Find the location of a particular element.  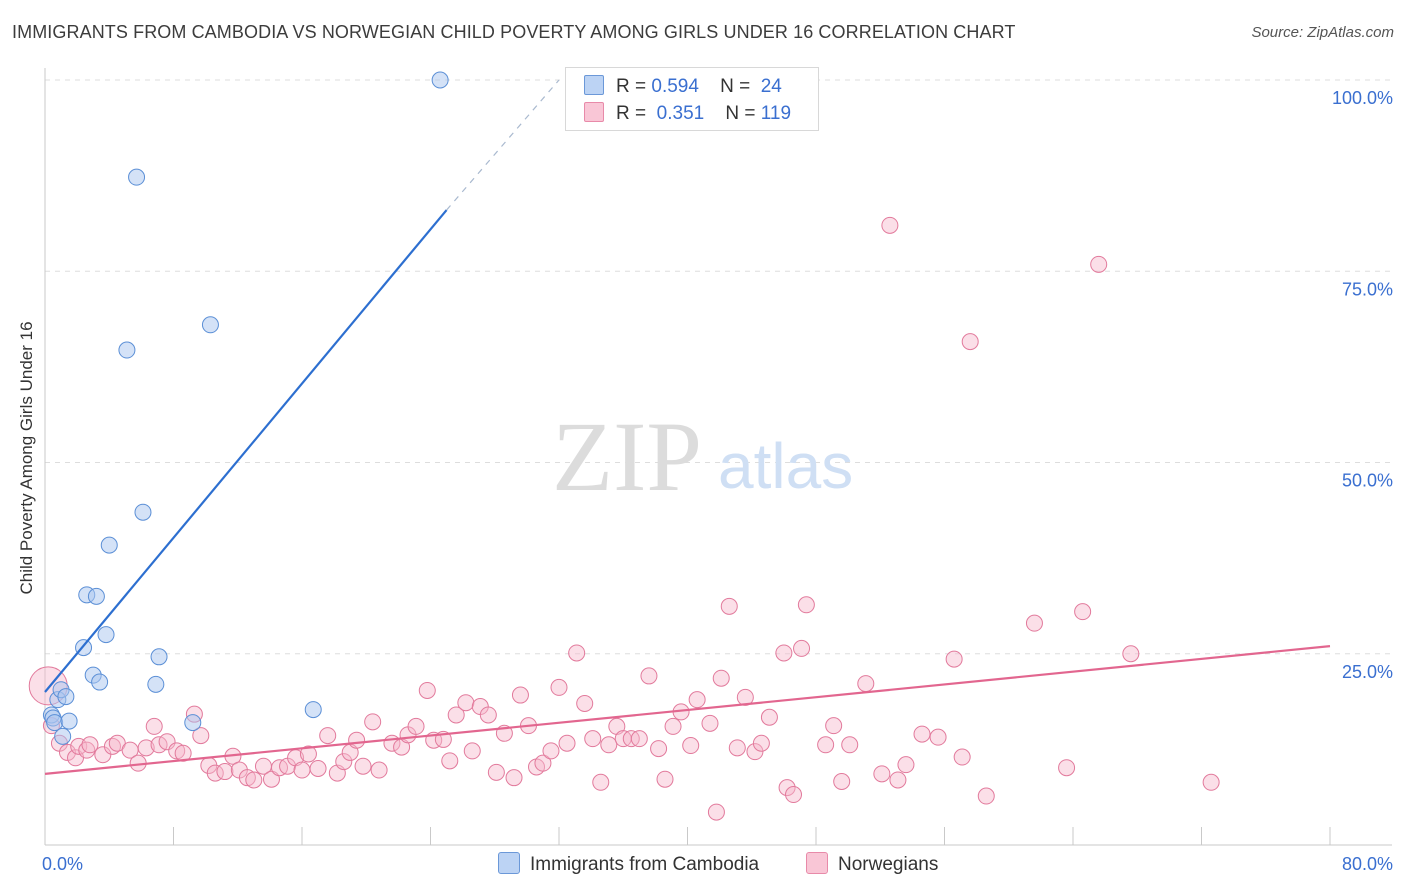

legend-r-value: 0.351 is located at coordinates (680, 113).